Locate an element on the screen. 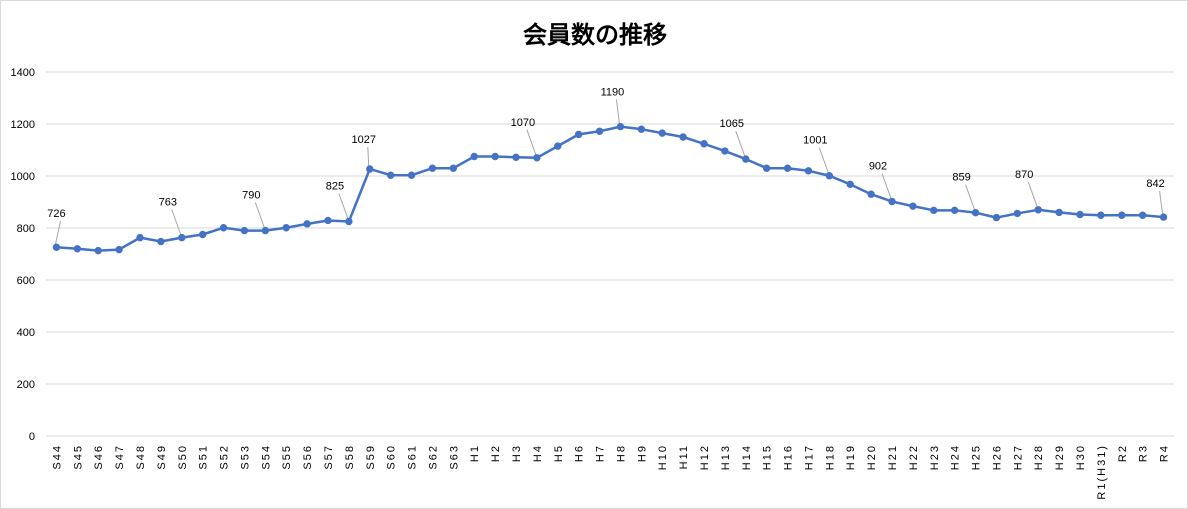 The height and width of the screenshot is (509, 1188). x-tick-label: S57 is located at coordinates (329, 457).